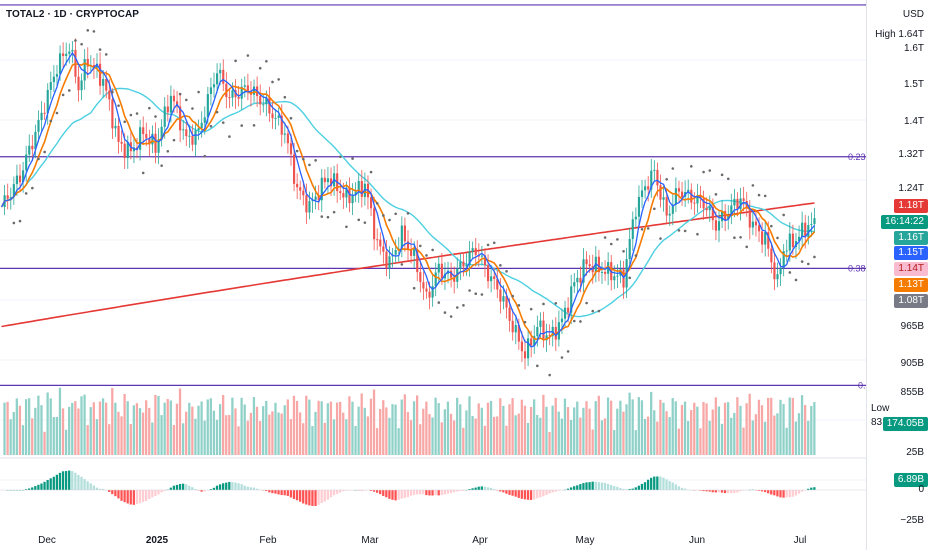  What do you see at coordinates (912, 326) in the screenshot?
I see `price-tick: 965B` at bounding box center [912, 326].